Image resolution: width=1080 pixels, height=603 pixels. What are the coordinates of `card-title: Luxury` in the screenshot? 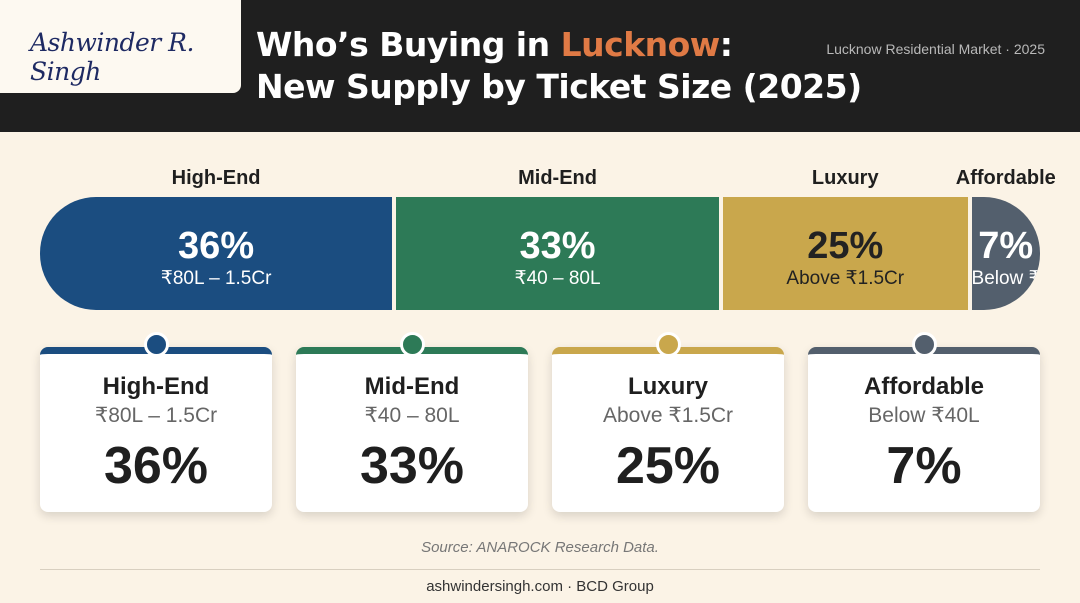 It's located at (667, 386).